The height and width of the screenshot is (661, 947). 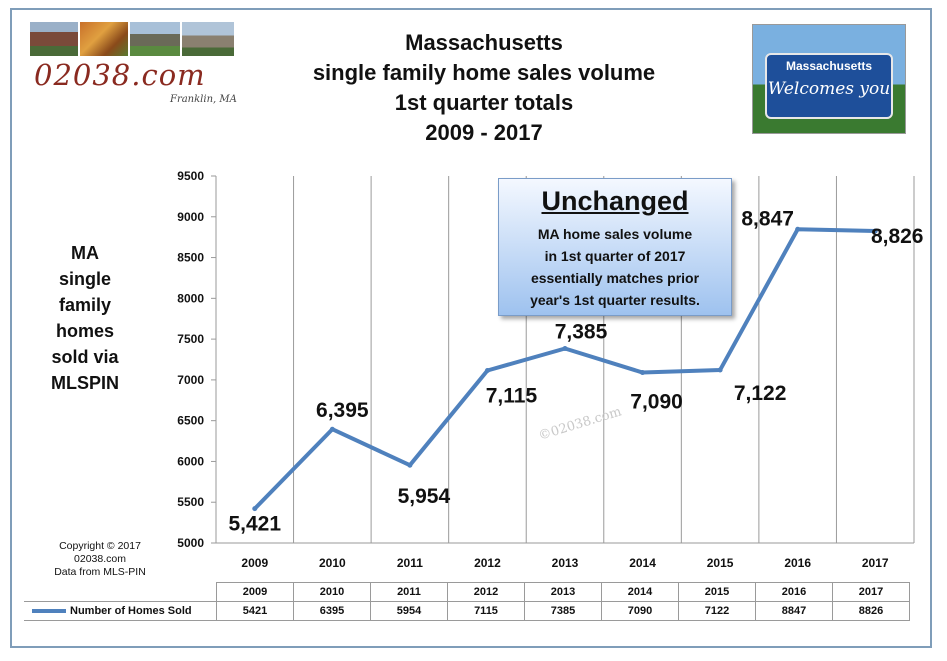 I want to click on x-tick-label: 2014, so click(x=642, y=563).